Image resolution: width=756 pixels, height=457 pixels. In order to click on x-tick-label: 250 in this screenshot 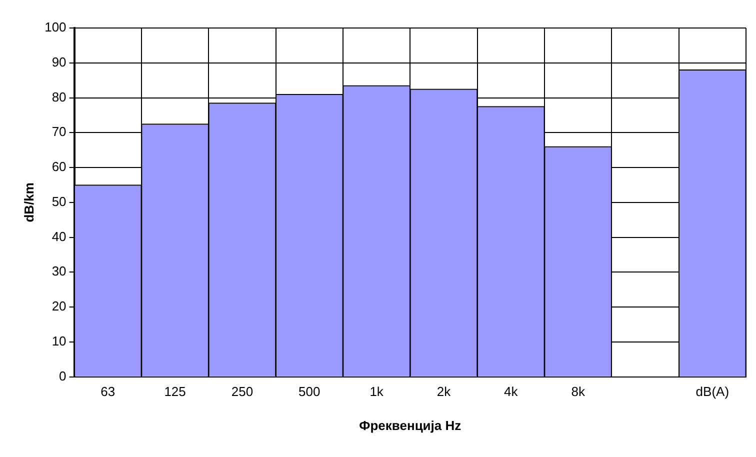, I will do `click(242, 392)`.